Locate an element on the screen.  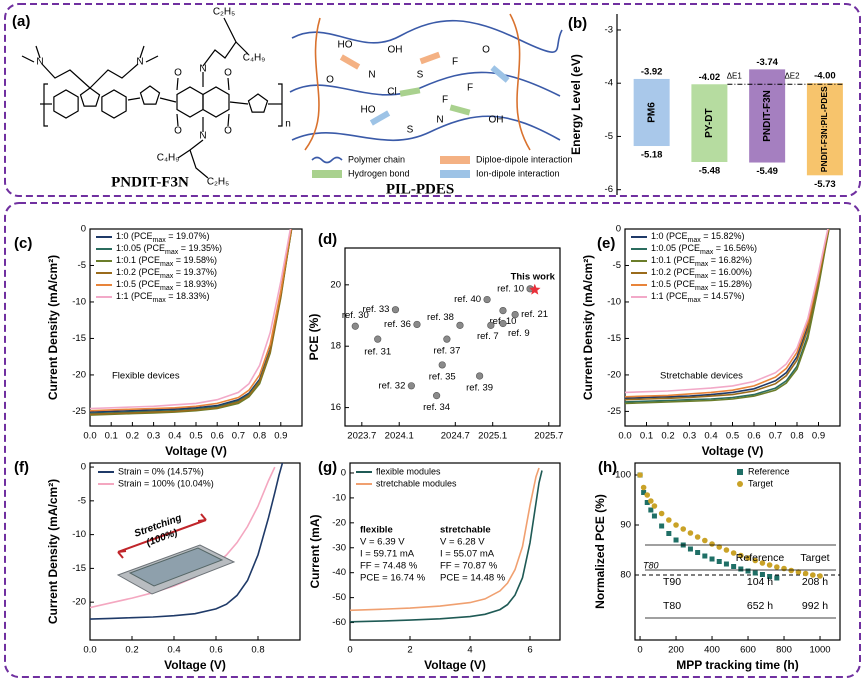
y-axis-label: PCE (%) is located at coordinates (314, 337).